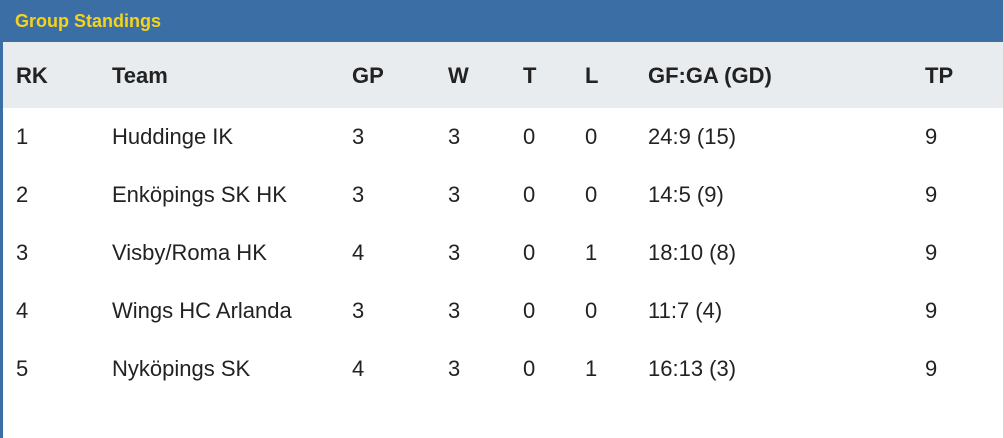  What do you see at coordinates (202, 310) in the screenshot?
I see `table-cell: Wings HC Arlanda` at bounding box center [202, 310].